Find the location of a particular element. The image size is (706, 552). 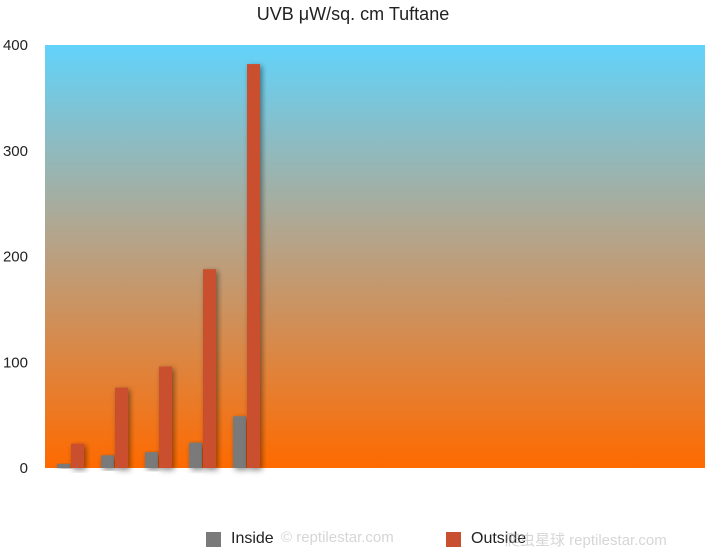

legend-label-outside: Outside is located at coordinates (499, 538).